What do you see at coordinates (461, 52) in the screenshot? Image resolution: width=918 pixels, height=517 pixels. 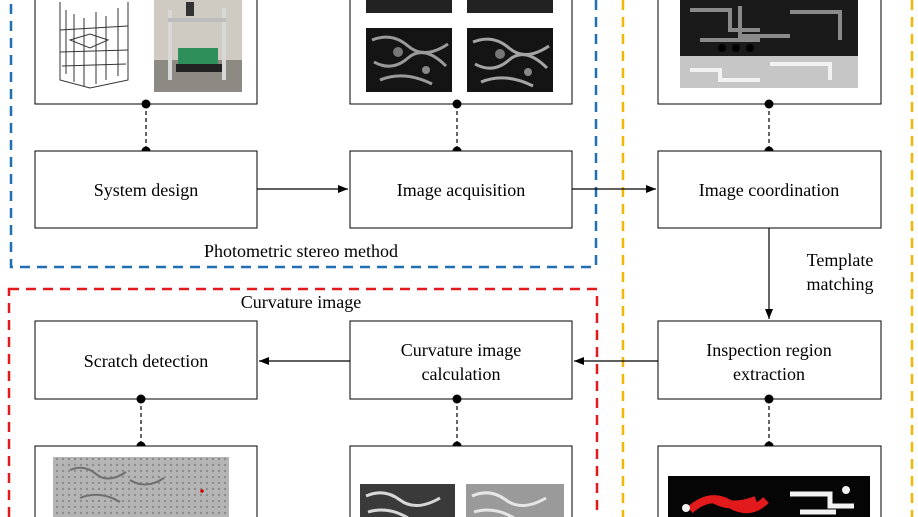 I see `image-acquisition-image-box` at bounding box center [461, 52].